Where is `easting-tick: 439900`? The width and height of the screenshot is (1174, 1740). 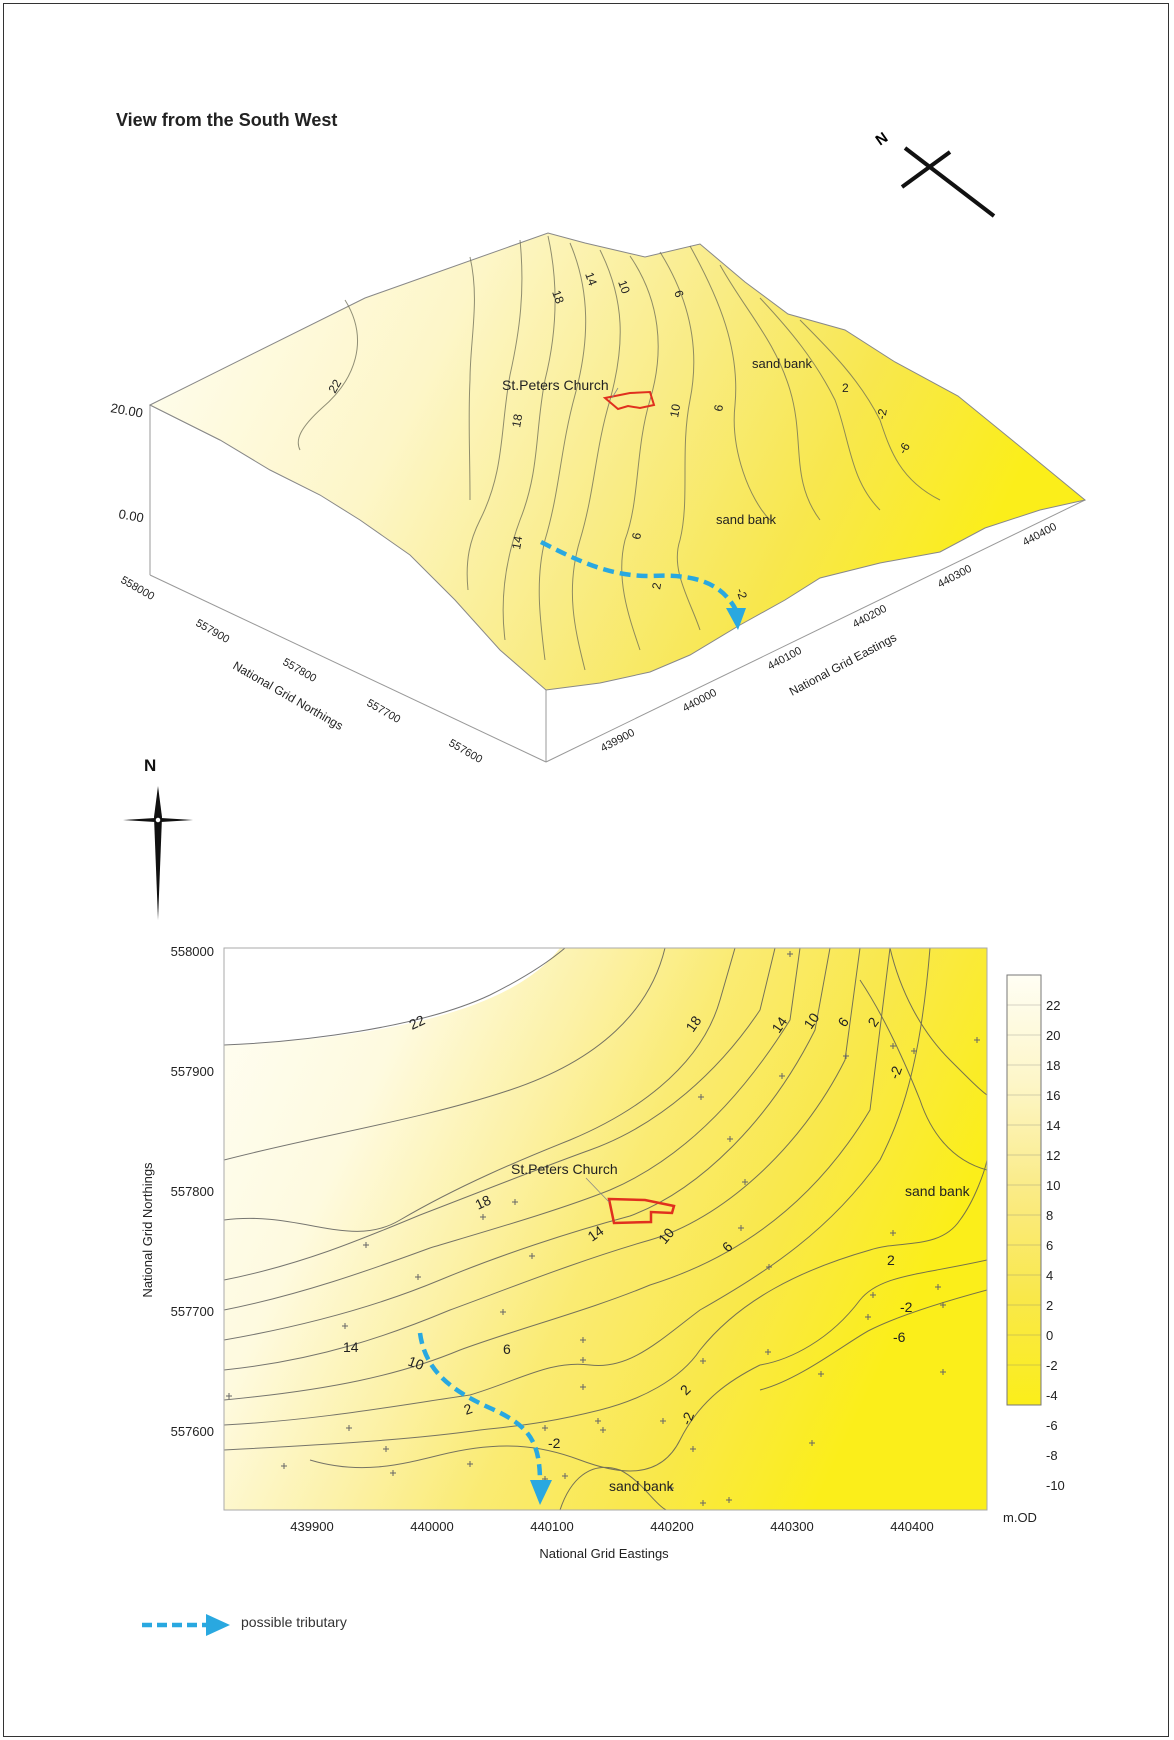 easting-tick: 439900 is located at coordinates (618, 741).